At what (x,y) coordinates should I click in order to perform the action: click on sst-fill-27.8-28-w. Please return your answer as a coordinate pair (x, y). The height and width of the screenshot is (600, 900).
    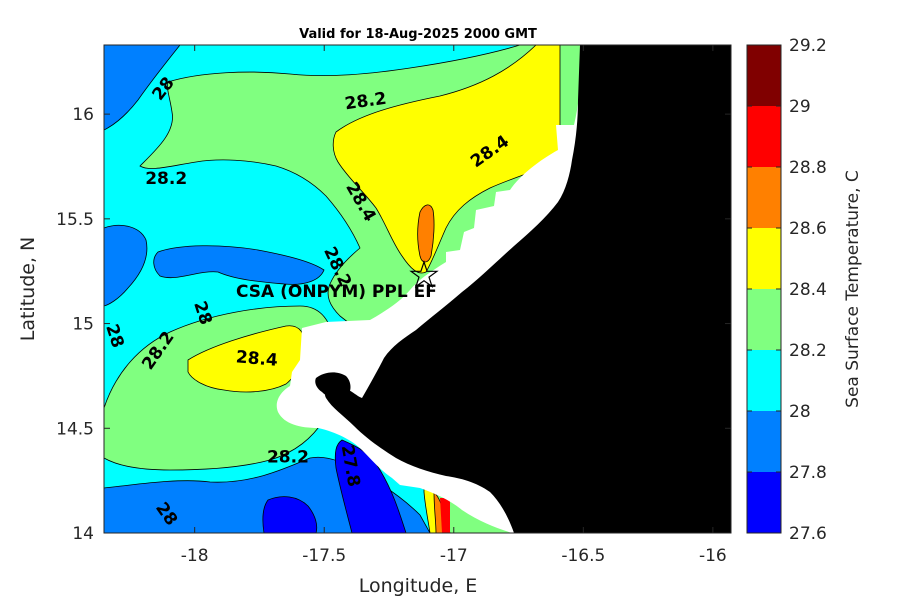
    Looking at the image, I should click on (126, 265).